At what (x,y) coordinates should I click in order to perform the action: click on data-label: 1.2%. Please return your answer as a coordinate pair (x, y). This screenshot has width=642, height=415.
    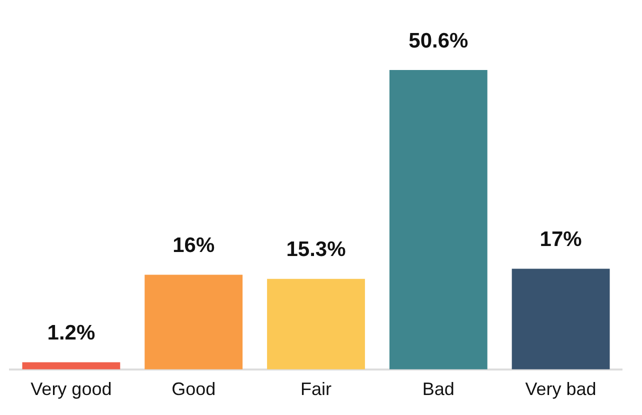
    Looking at the image, I should click on (71, 333).